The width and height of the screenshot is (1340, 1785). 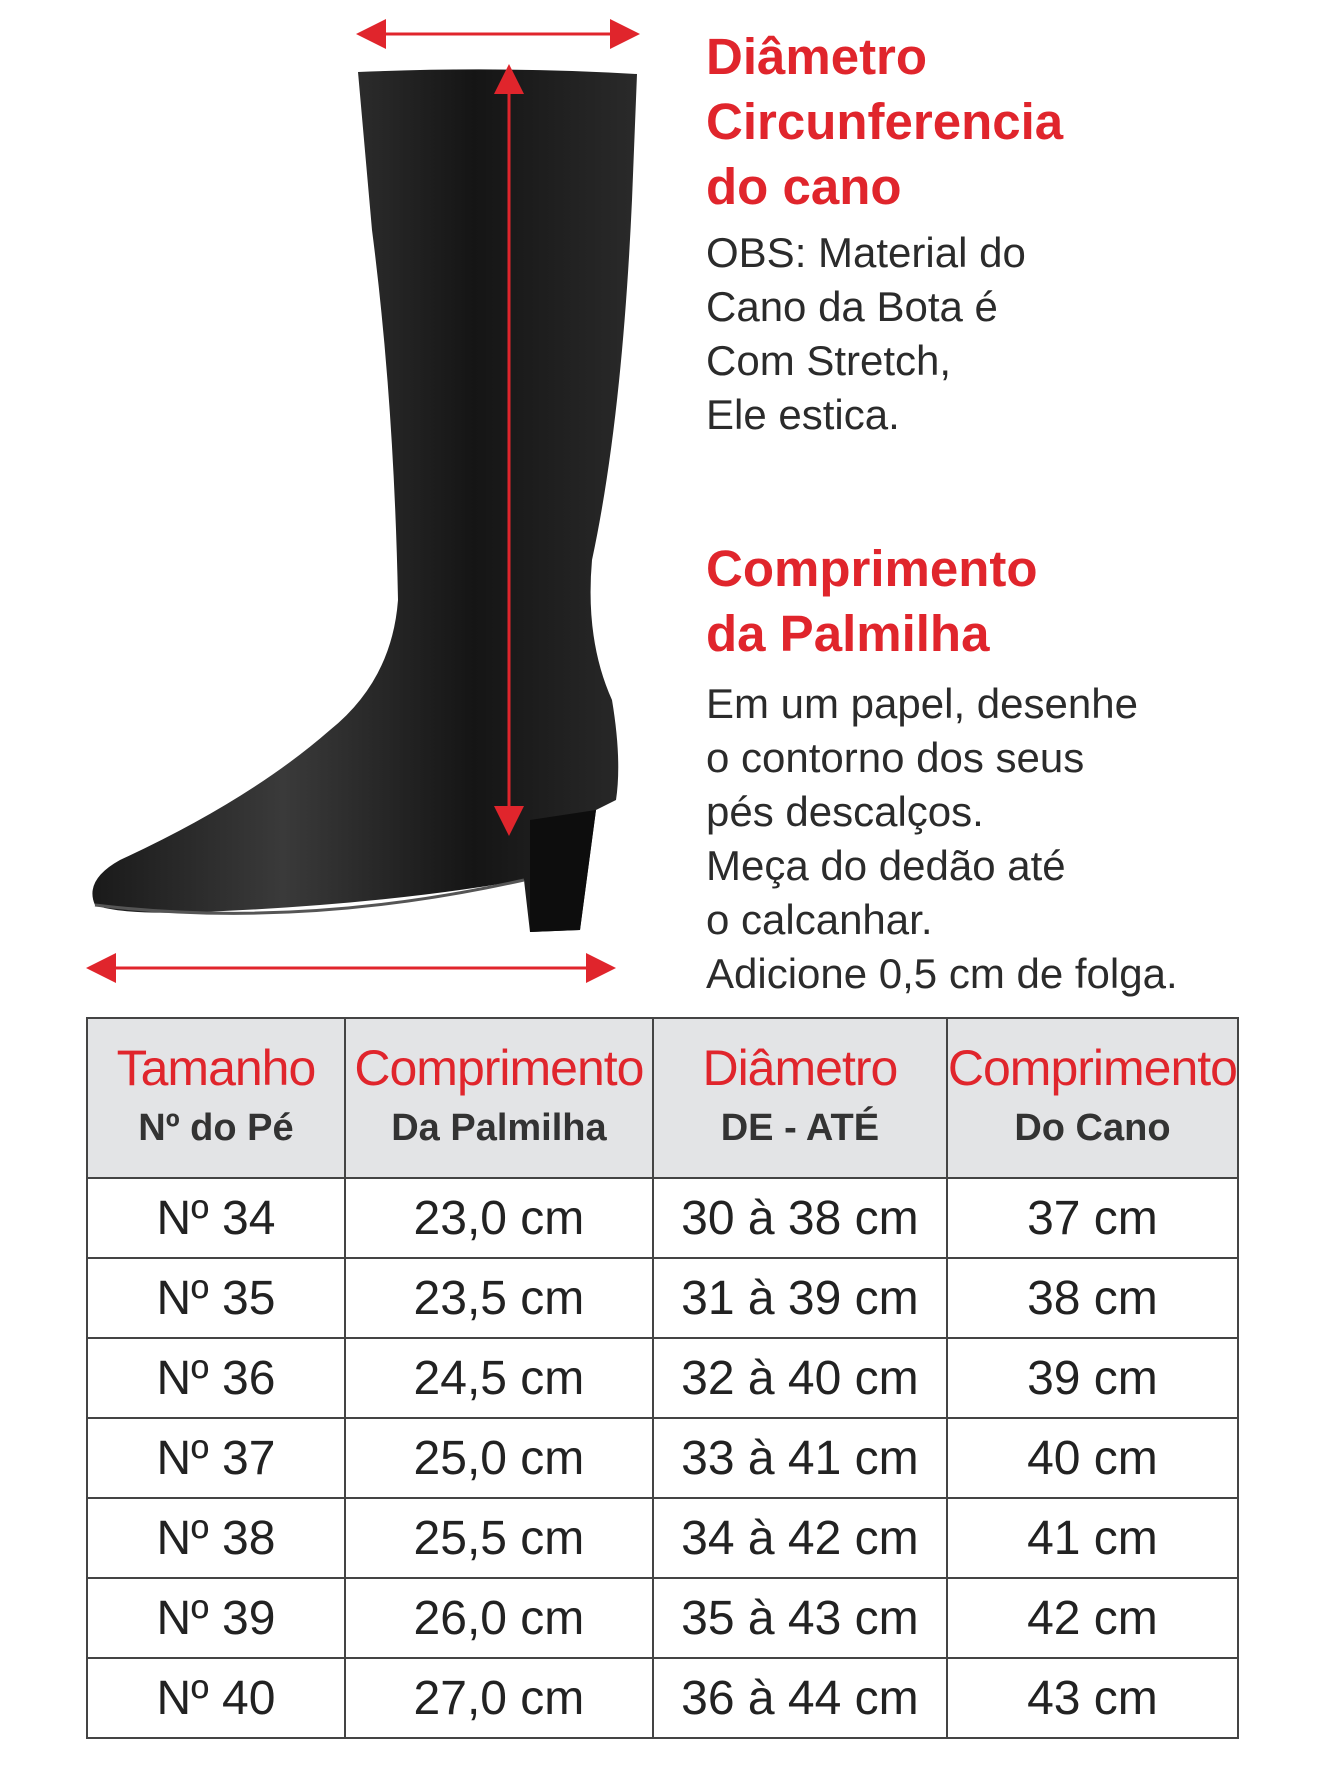 I want to click on insole-length-cell: 24,5 cm, so click(x=498, y=1378).